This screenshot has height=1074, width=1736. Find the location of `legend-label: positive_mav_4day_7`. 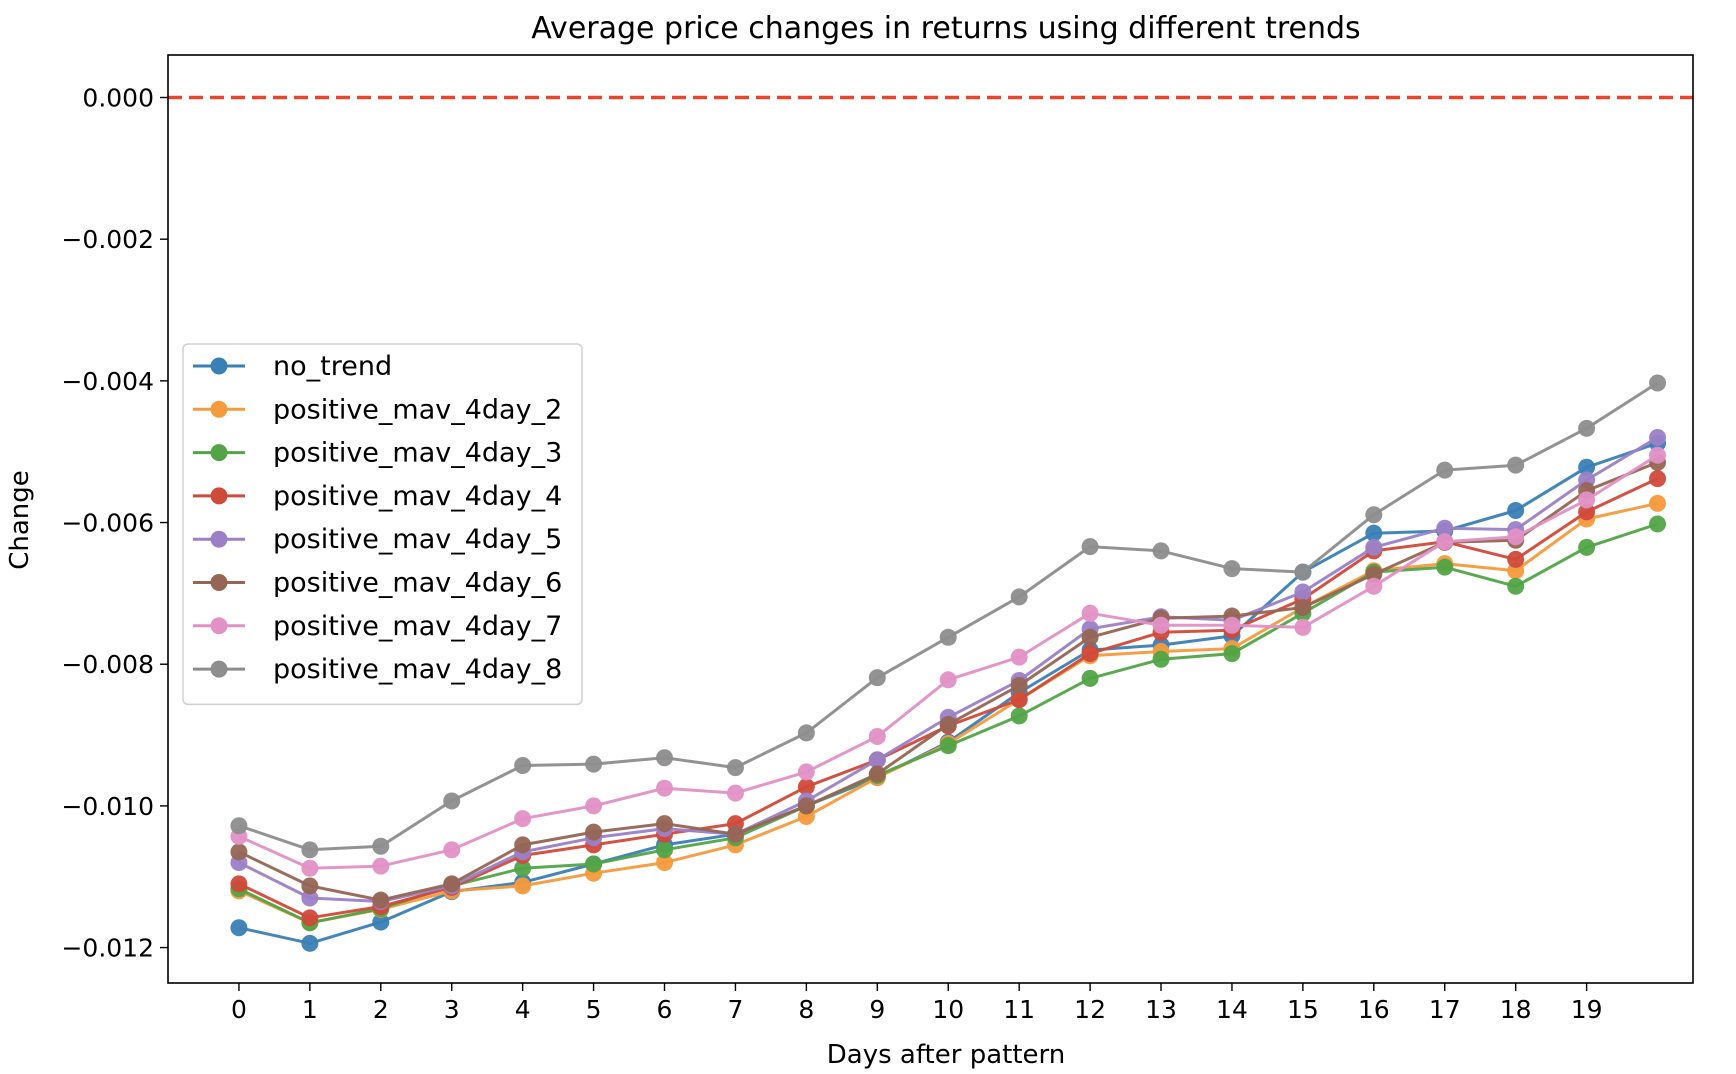

legend-label: positive_mav_4day_7 is located at coordinates (417, 626).